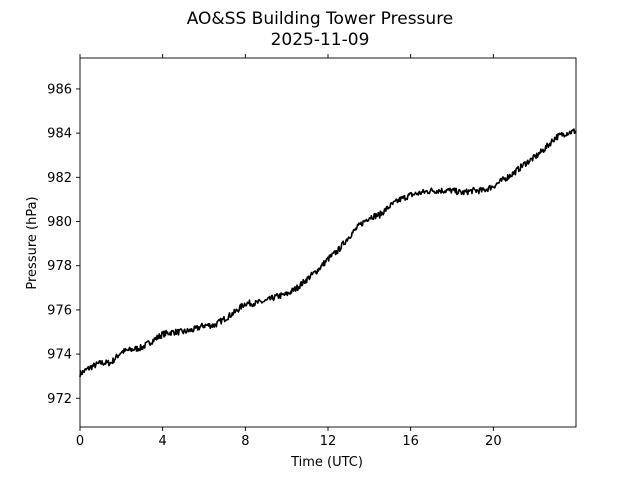  Describe the element at coordinates (59, 355) in the screenshot. I see `y-tick-label: 974` at that location.